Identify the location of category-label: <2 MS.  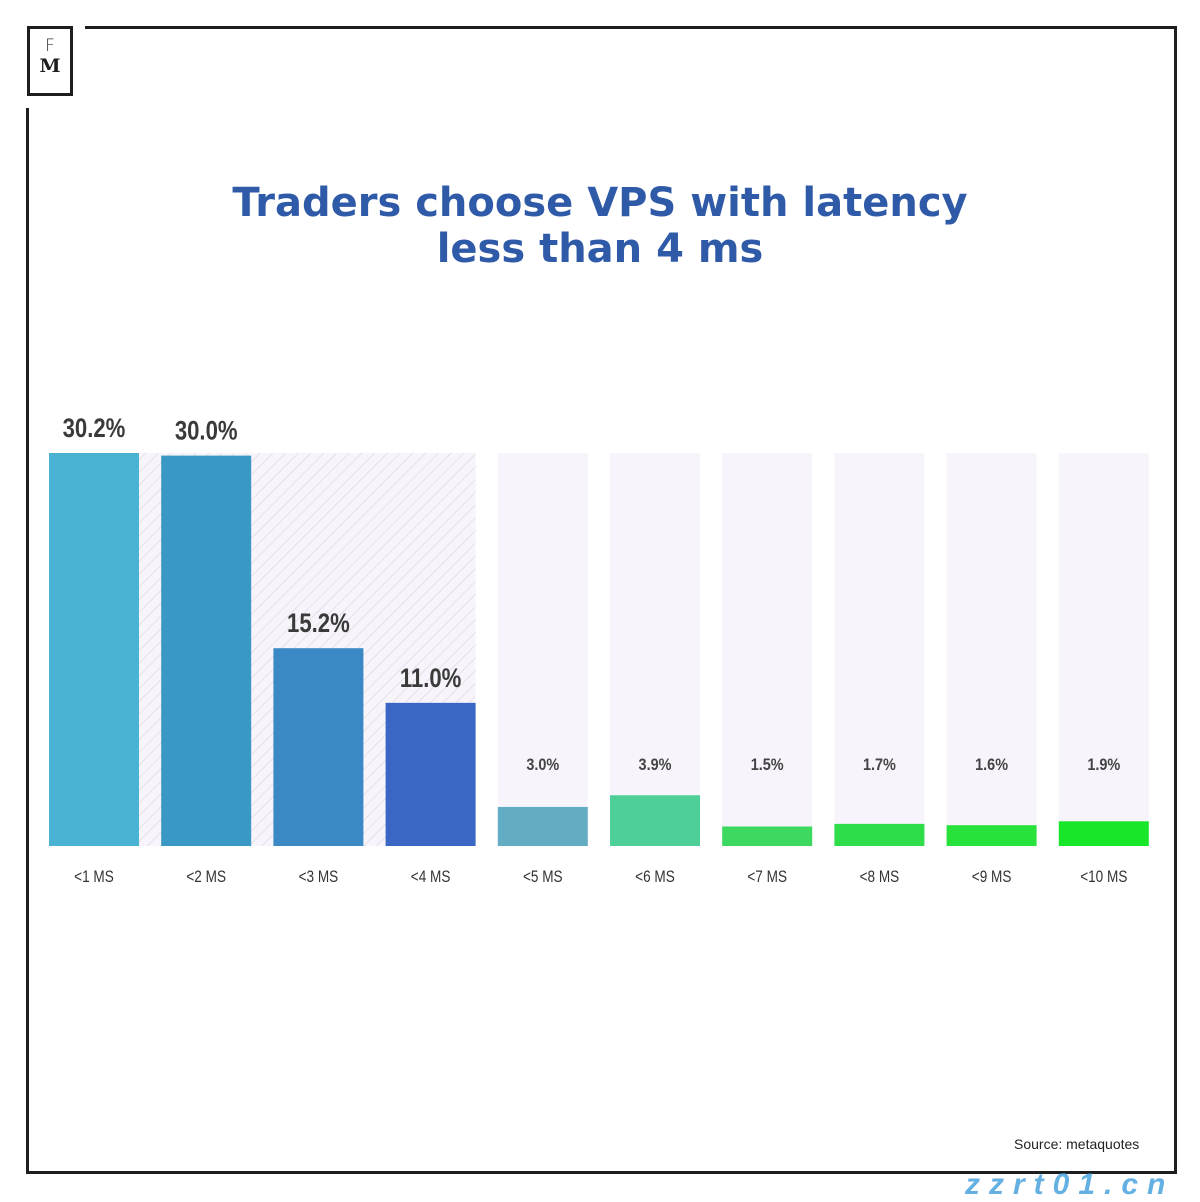
(206, 877).